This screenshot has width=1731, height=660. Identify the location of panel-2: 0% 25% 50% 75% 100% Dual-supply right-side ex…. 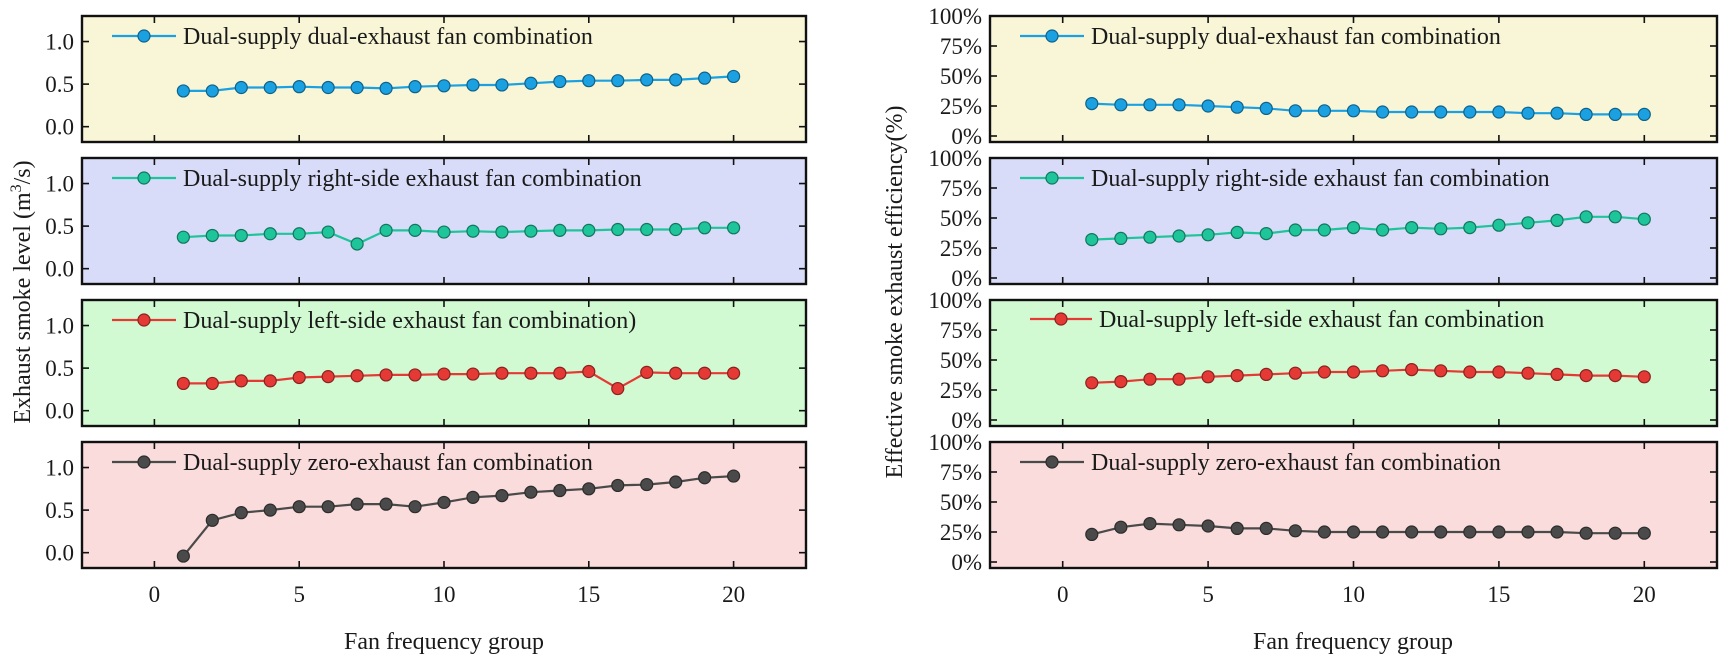
(1323, 218).